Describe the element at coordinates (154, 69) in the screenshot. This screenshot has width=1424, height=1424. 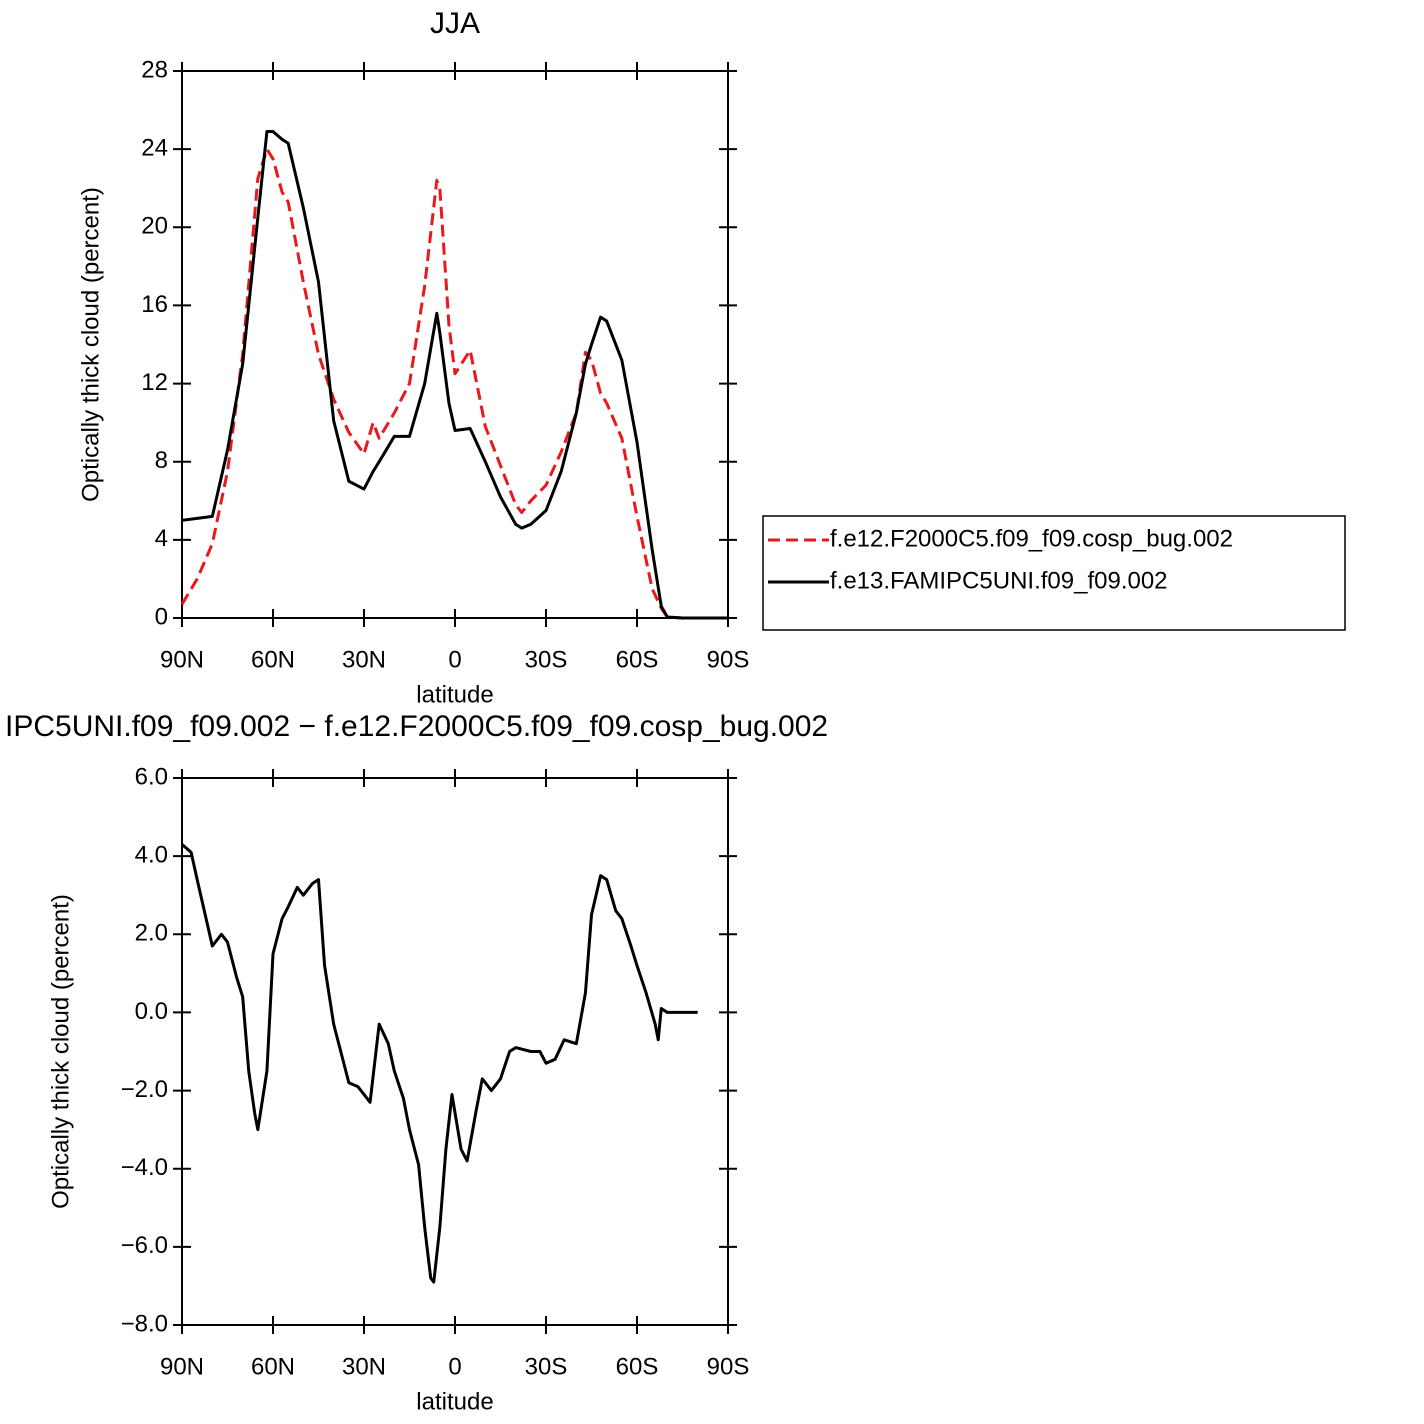
I see `y-tick-label: 28` at that location.